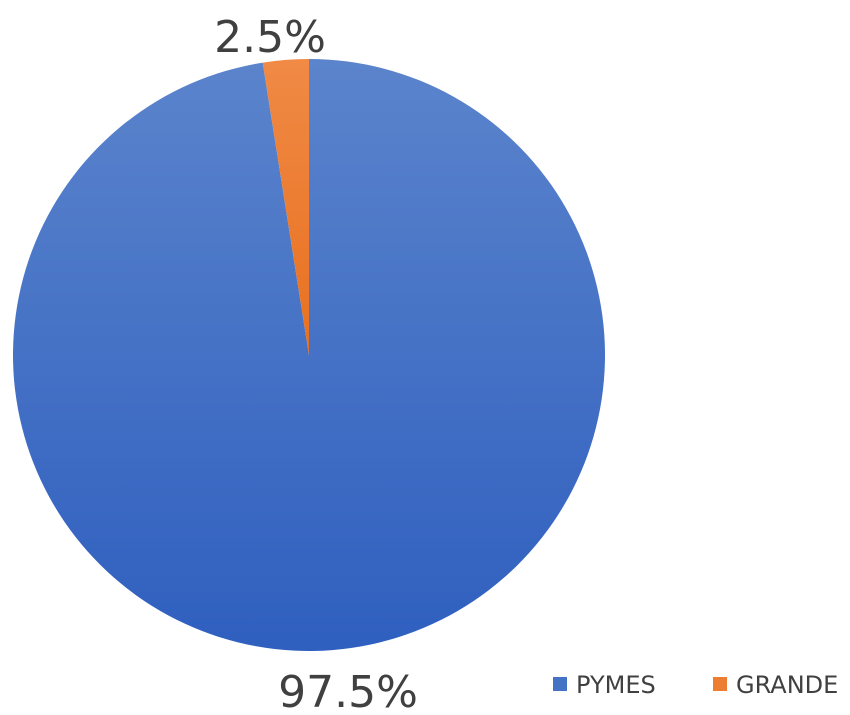 The height and width of the screenshot is (715, 850). Describe the element at coordinates (720, 684) in the screenshot. I see `legend-swatch-grande` at that location.